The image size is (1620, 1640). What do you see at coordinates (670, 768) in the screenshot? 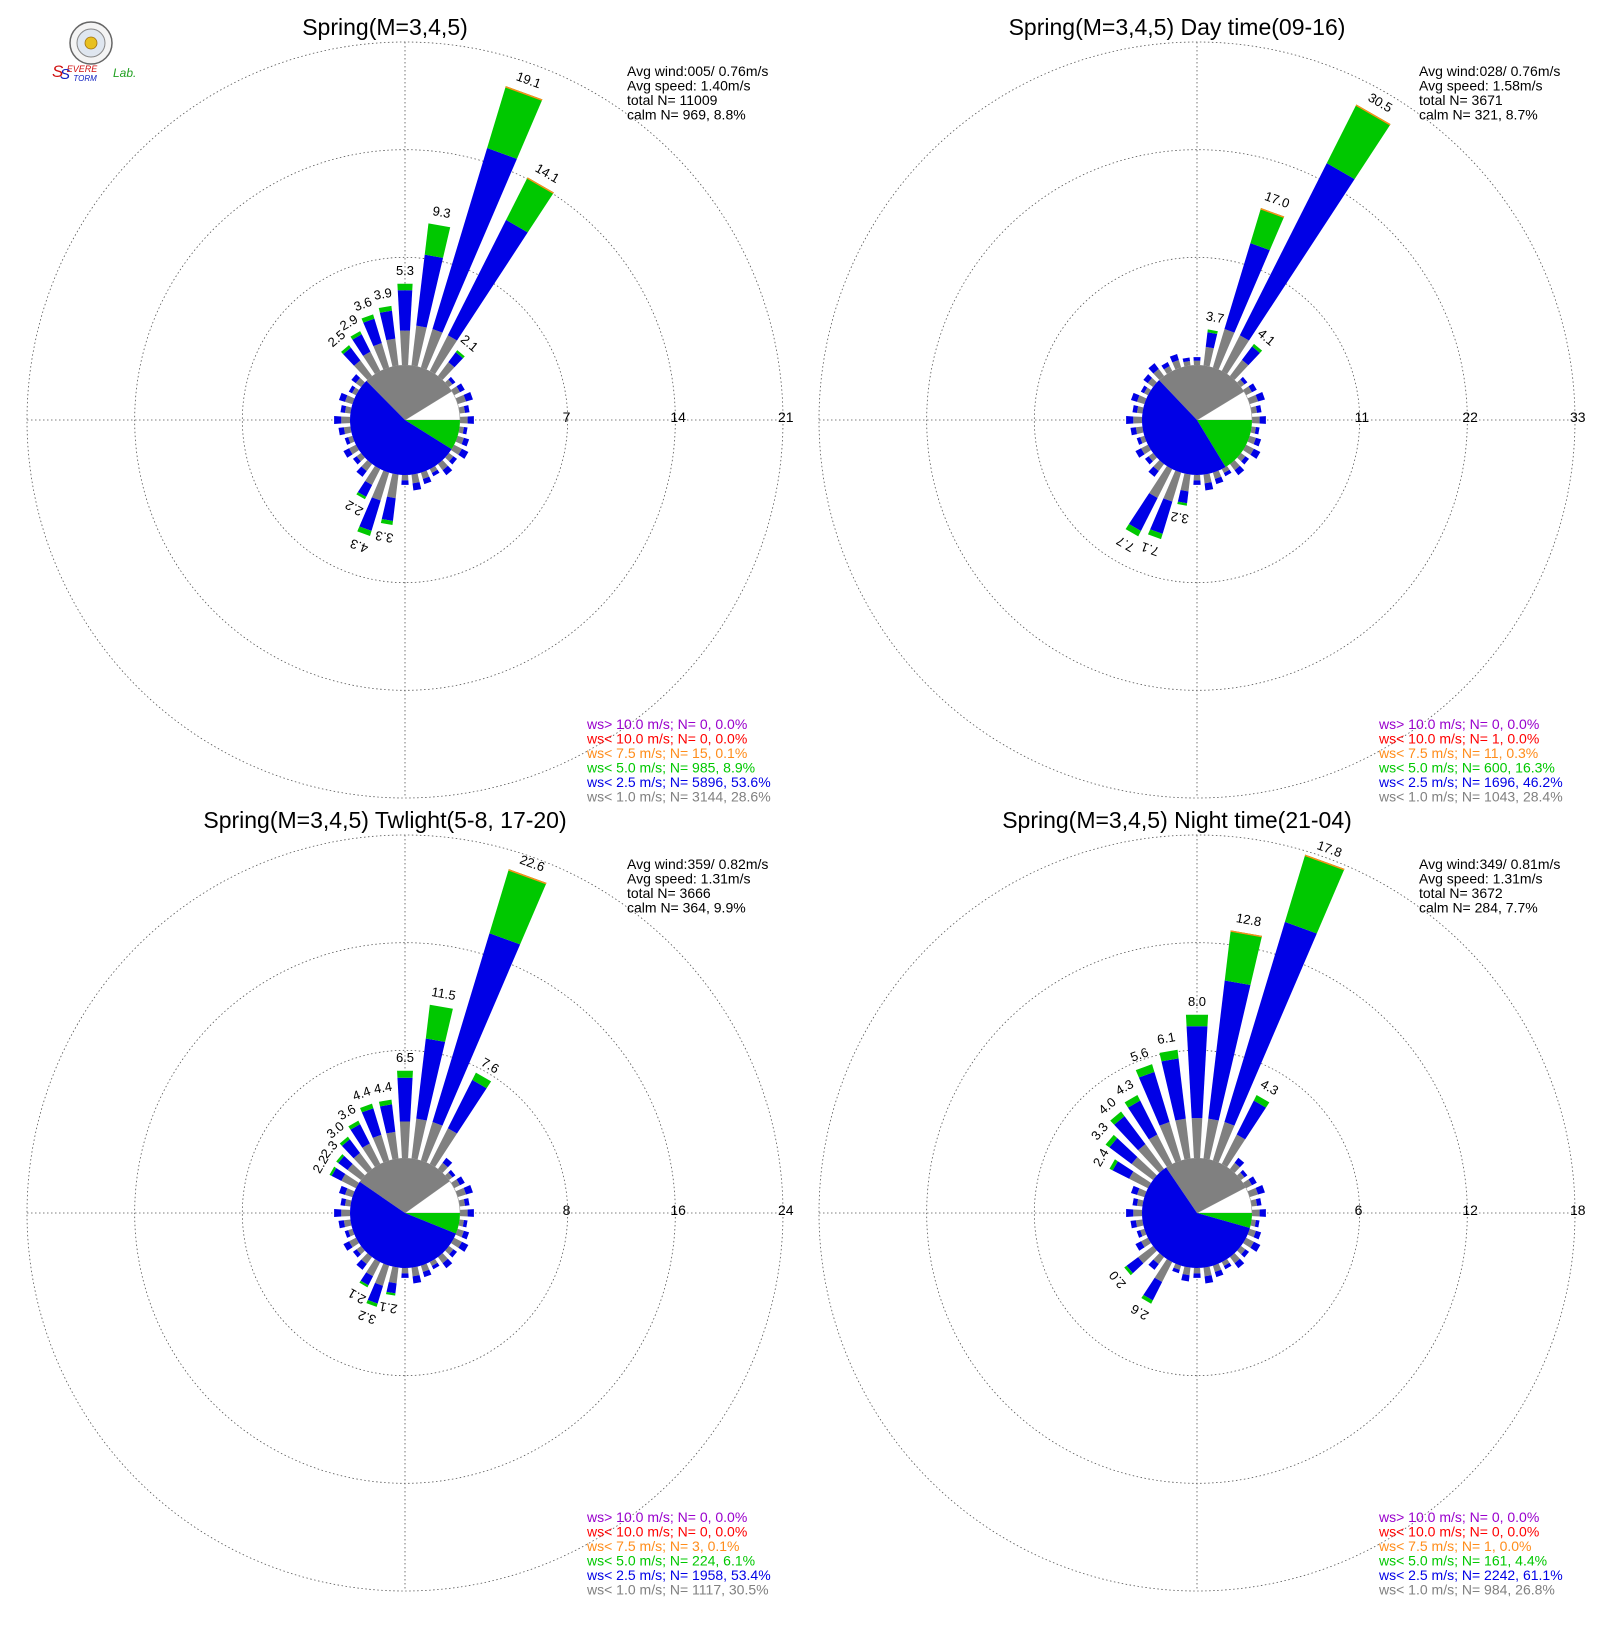
I see `legend-entry: ws< 5.0 m/s; N= 985, 8.9%` at bounding box center [670, 768].